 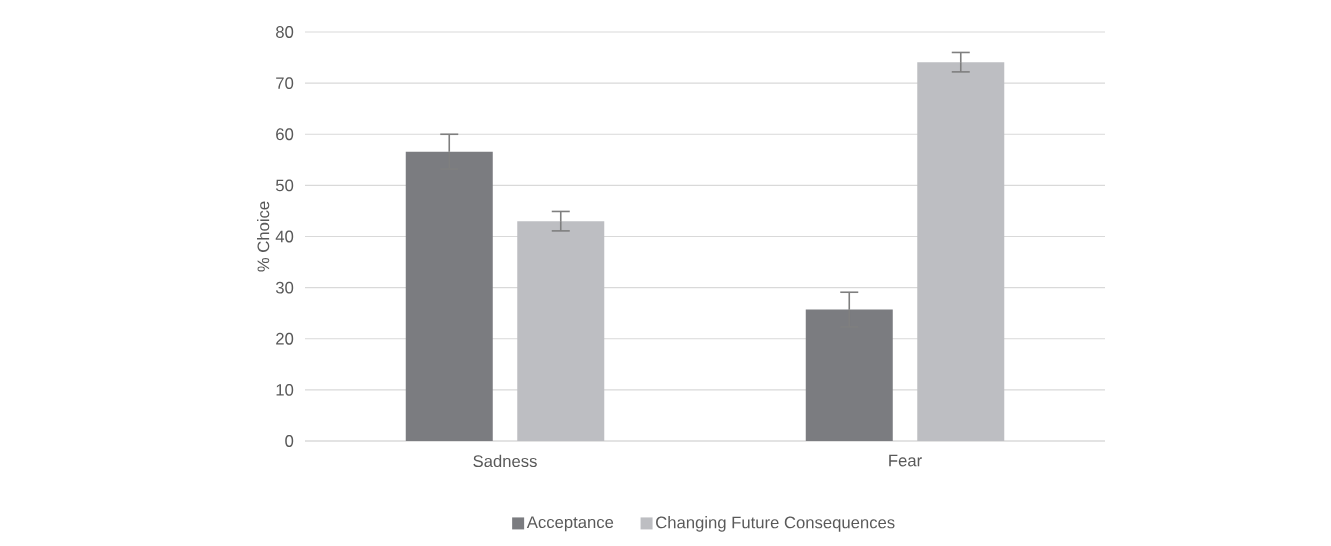 What do you see at coordinates (284, 236) in the screenshot?
I see `y-tick-label: 40` at bounding box center [284, 236].